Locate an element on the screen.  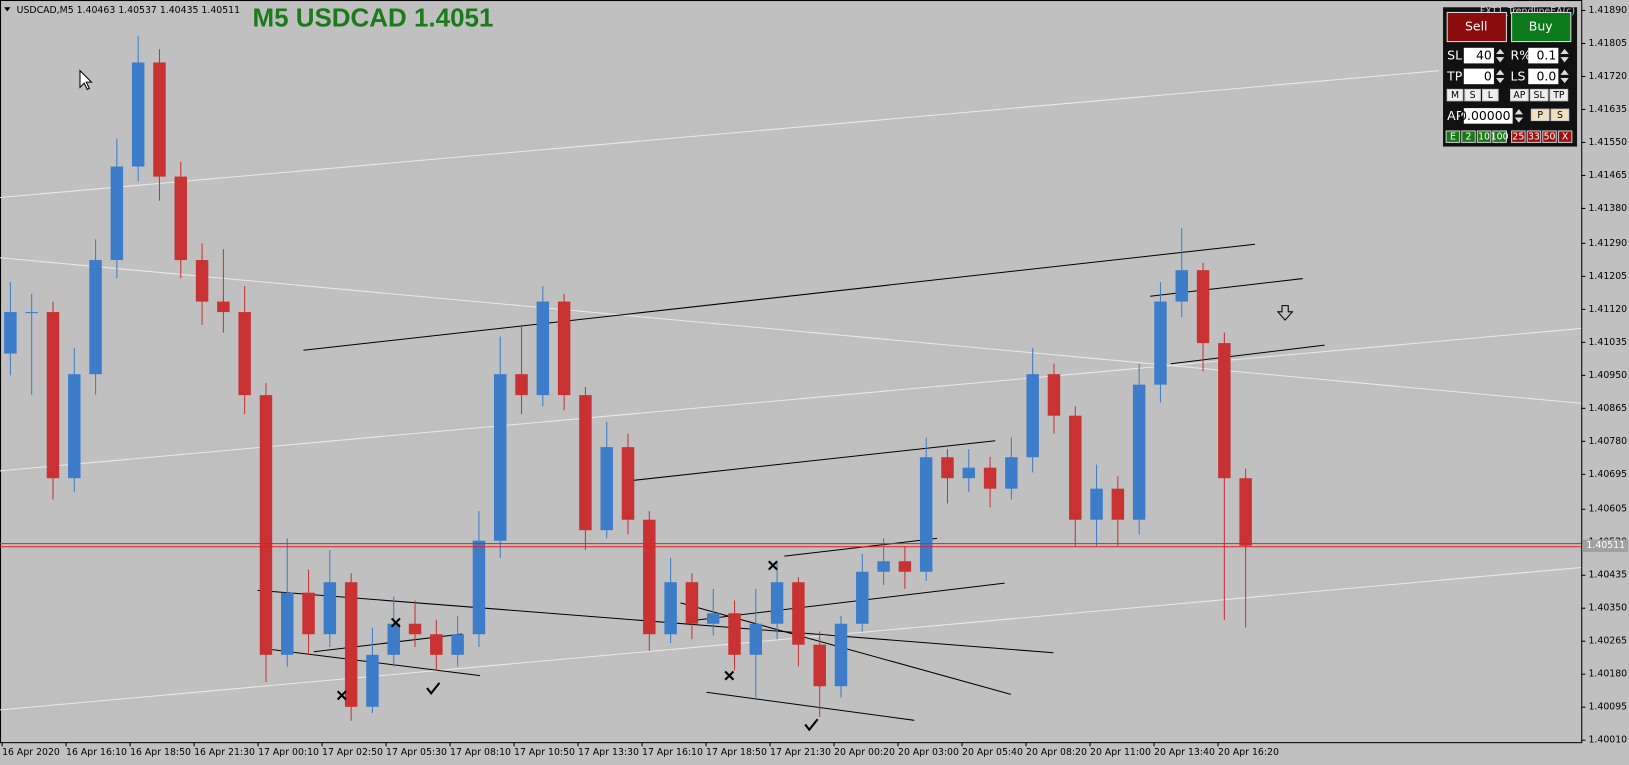
y-tick-label: 1.41805 is located at coordinates (1607, 43).